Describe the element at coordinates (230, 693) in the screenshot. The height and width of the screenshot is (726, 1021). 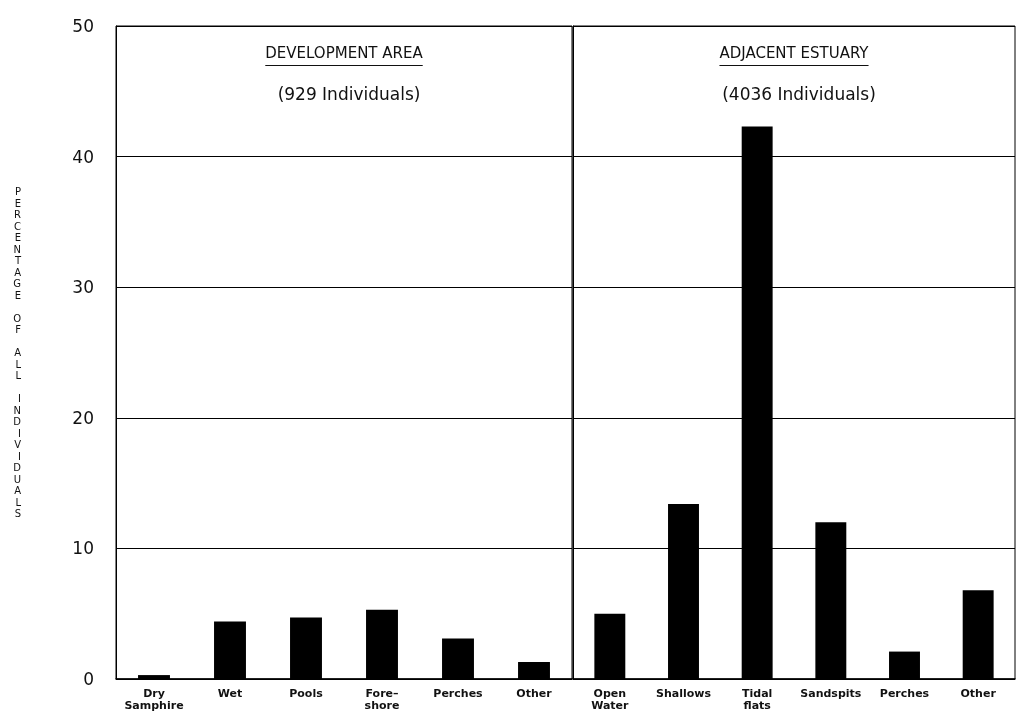
I see `x-tick-label: Wet` at that location.